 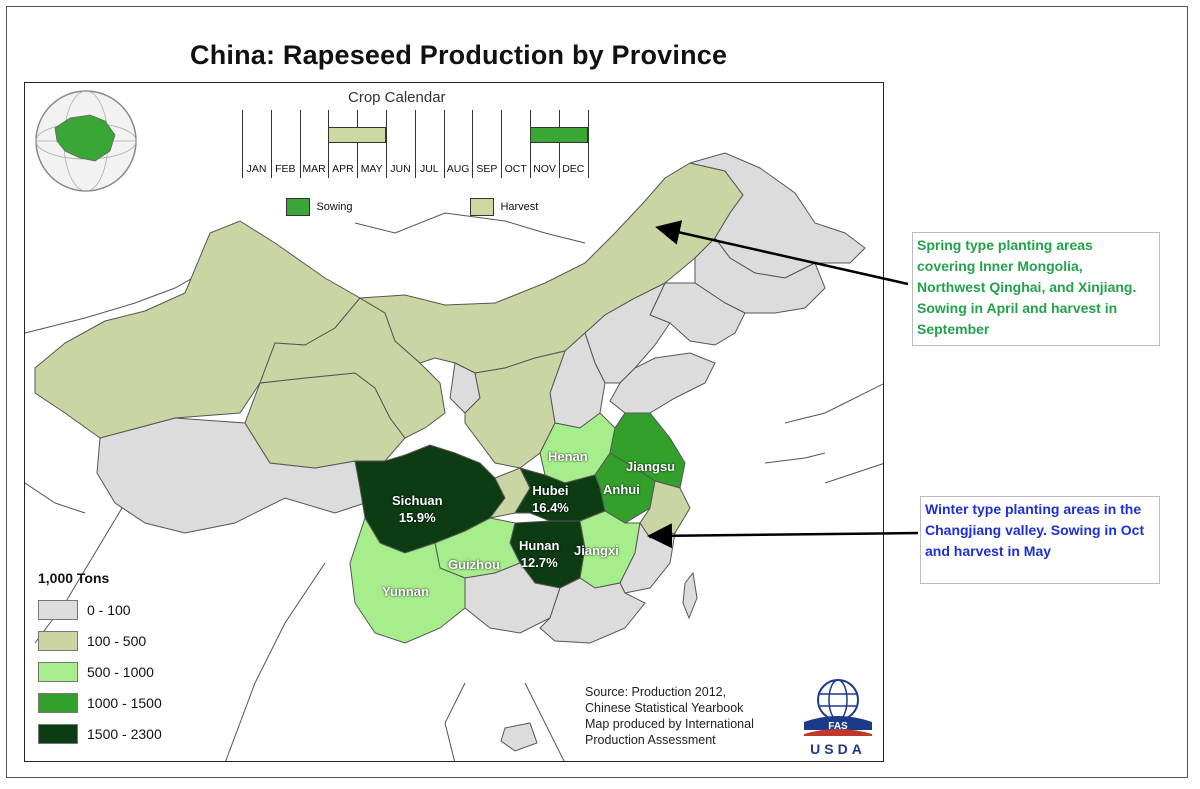 What do you see at coordinates (371, 169) in the screenshot?
I see `calendar-month-may: MAY` at bounding box center [371, 169].